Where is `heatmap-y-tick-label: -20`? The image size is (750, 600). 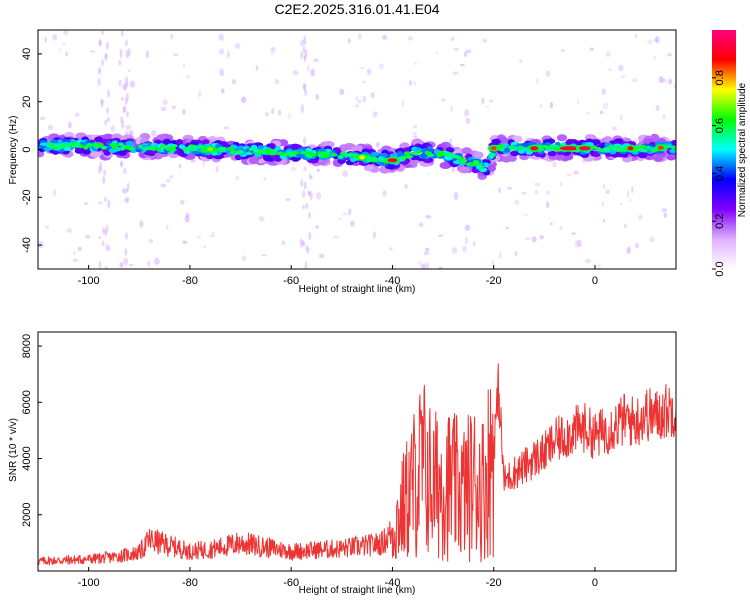 heatmap-y-tick-label: -20 is located at coordinates (27, 197).